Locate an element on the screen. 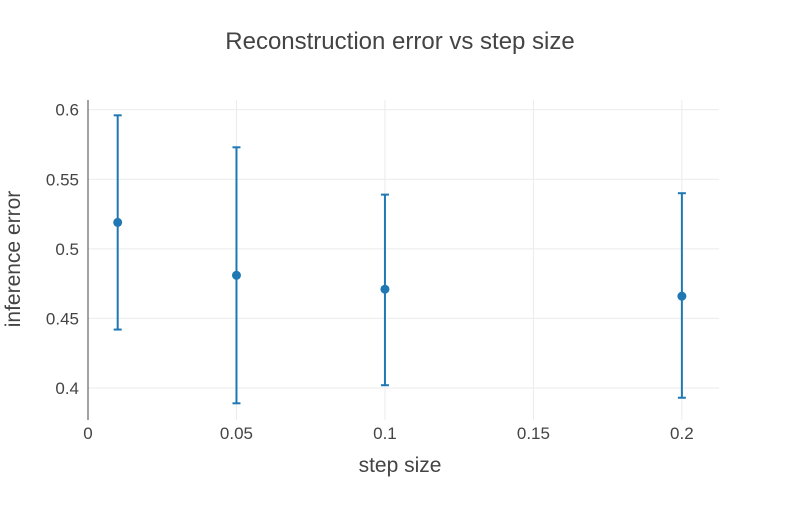  chart-title: Reconstruction error vs step size is located at coordinates (399, 41).